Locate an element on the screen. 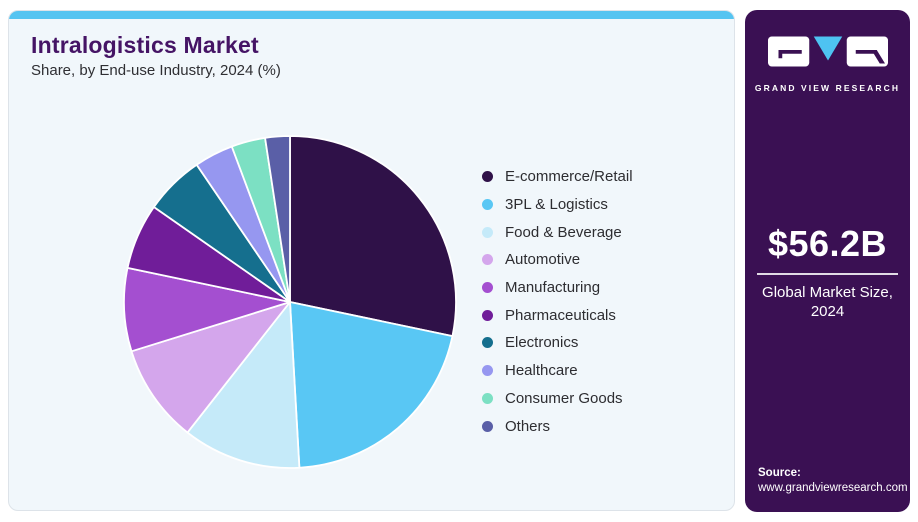  market-size-caption: Global Market Size, 2024 is located at coordinates (827, 302).